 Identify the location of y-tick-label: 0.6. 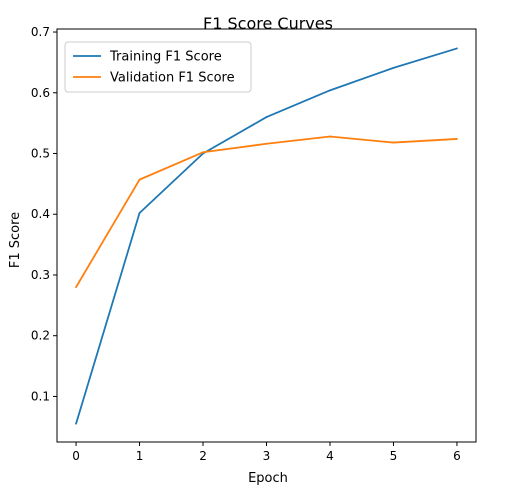
(40, 93).